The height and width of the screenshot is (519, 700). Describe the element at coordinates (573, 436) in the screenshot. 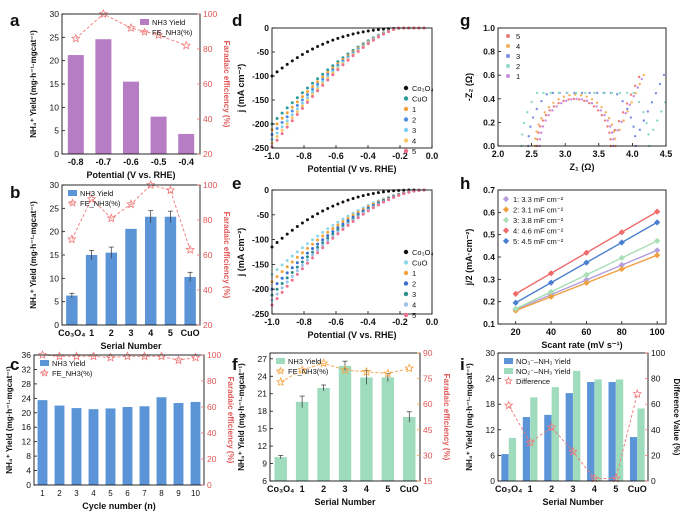

I see `fe-line` at that location.